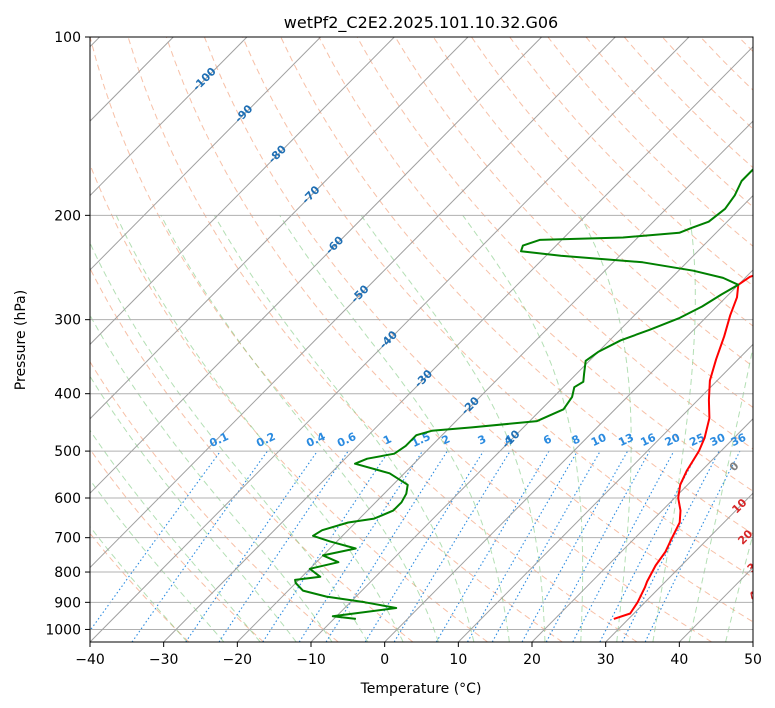 Image resolution: width=775 pixels, height=708 pixels. I want to click on y-tick-label: 600, so click(67, 499).